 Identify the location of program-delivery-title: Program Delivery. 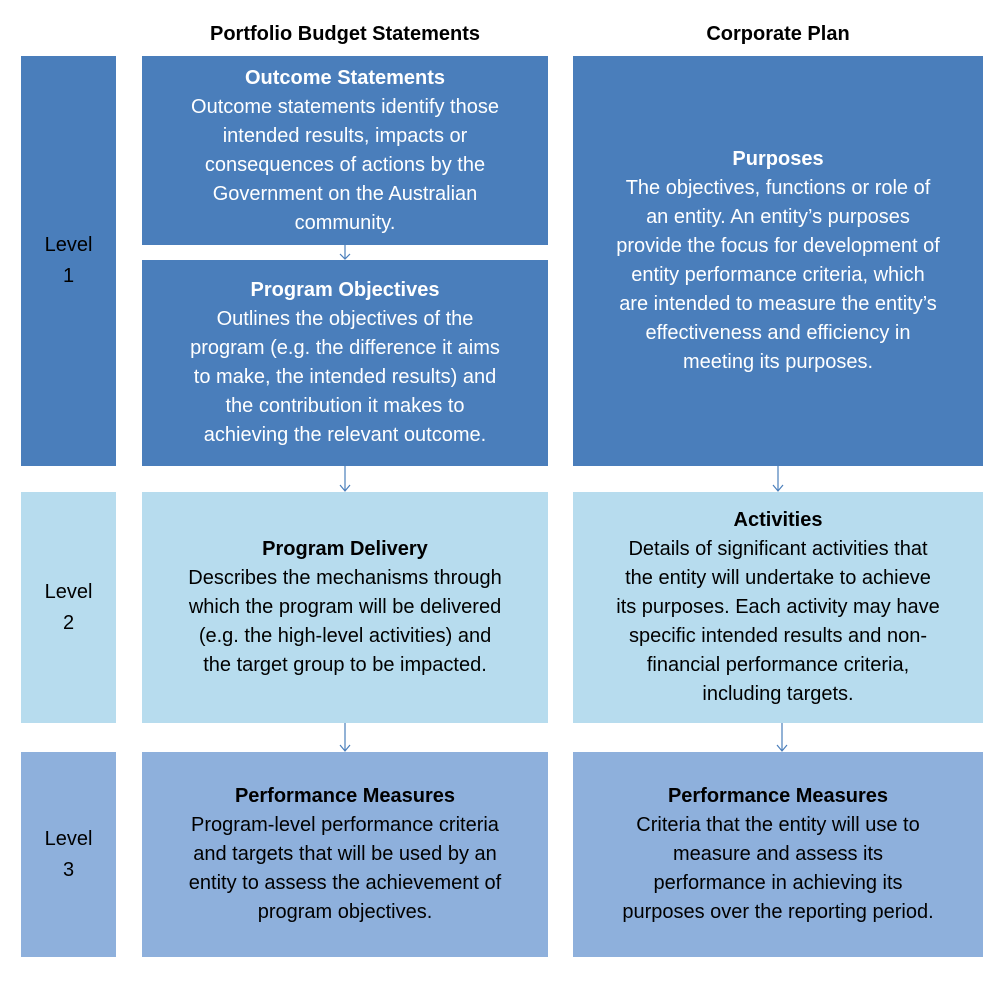
(345, 549).